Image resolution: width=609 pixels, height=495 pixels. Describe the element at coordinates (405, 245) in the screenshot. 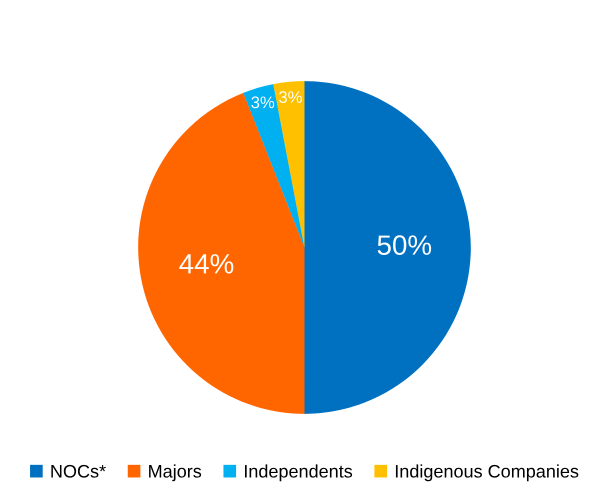

I see `data-label: 50%` at that location.